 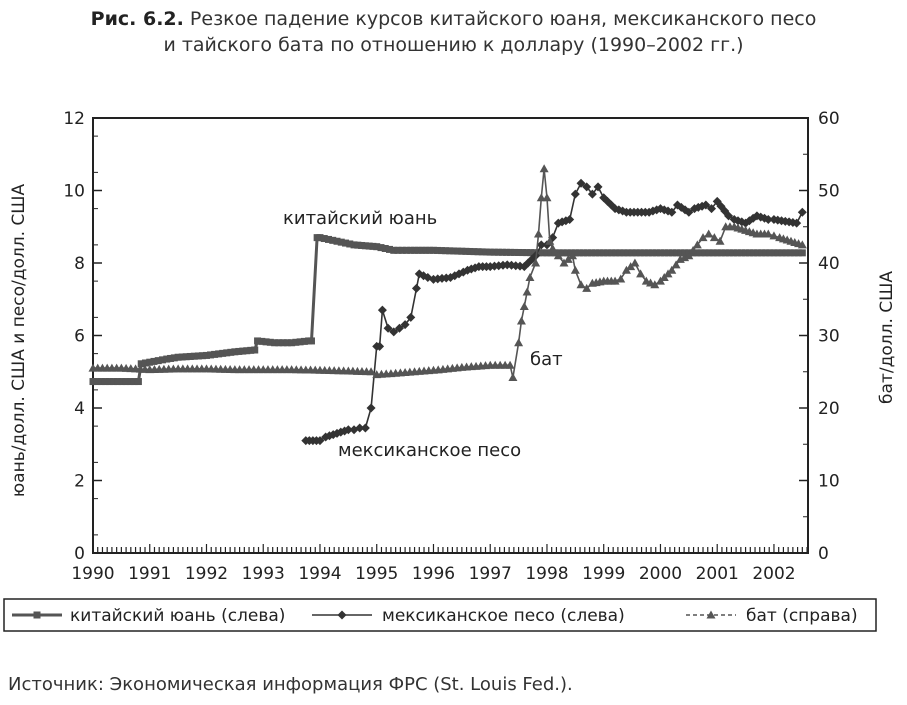 What do you see at coordinates (263, 574) in the screenshot?
I see `x-tick-label: 1993` at bounding box center [263, 574].